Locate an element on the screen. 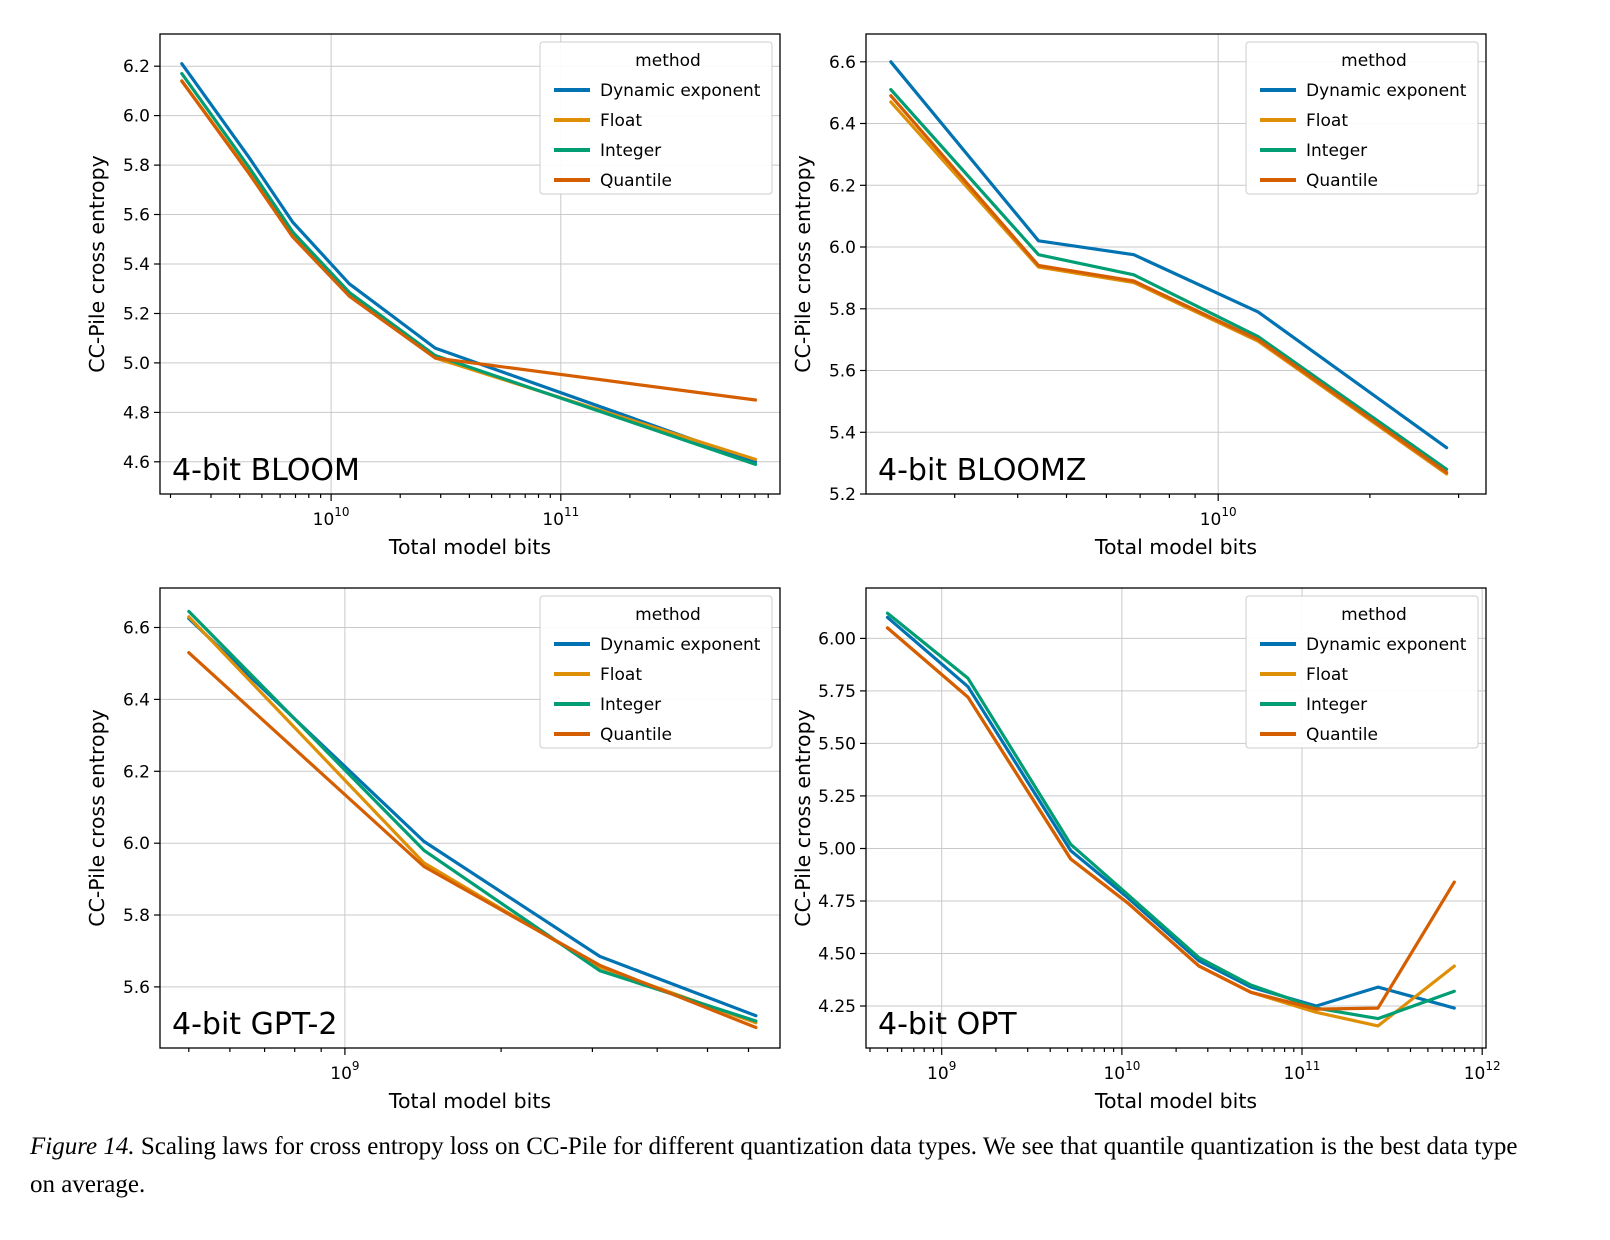 This screenshot has height=1240, width=1610. y-tick-label: 5.75 is located at coordinates (837, 692).